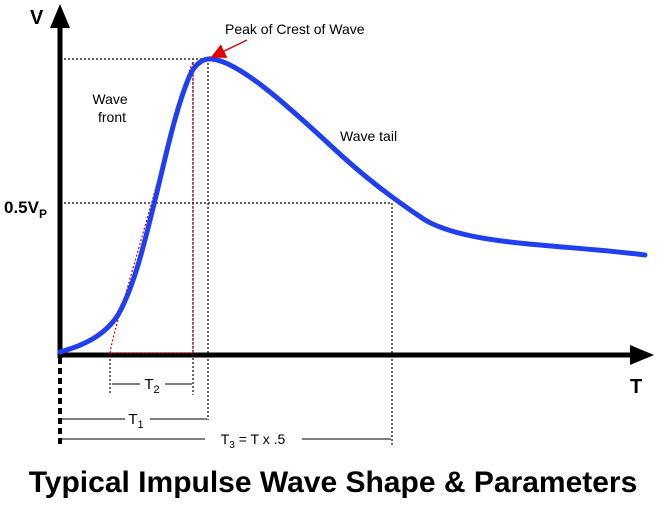 This screenshot has width=667, height=506. What do you see at coordinates (37, 18) in the screenshot?
I see `y-axis-label: V` at bounding box center [37, 18].